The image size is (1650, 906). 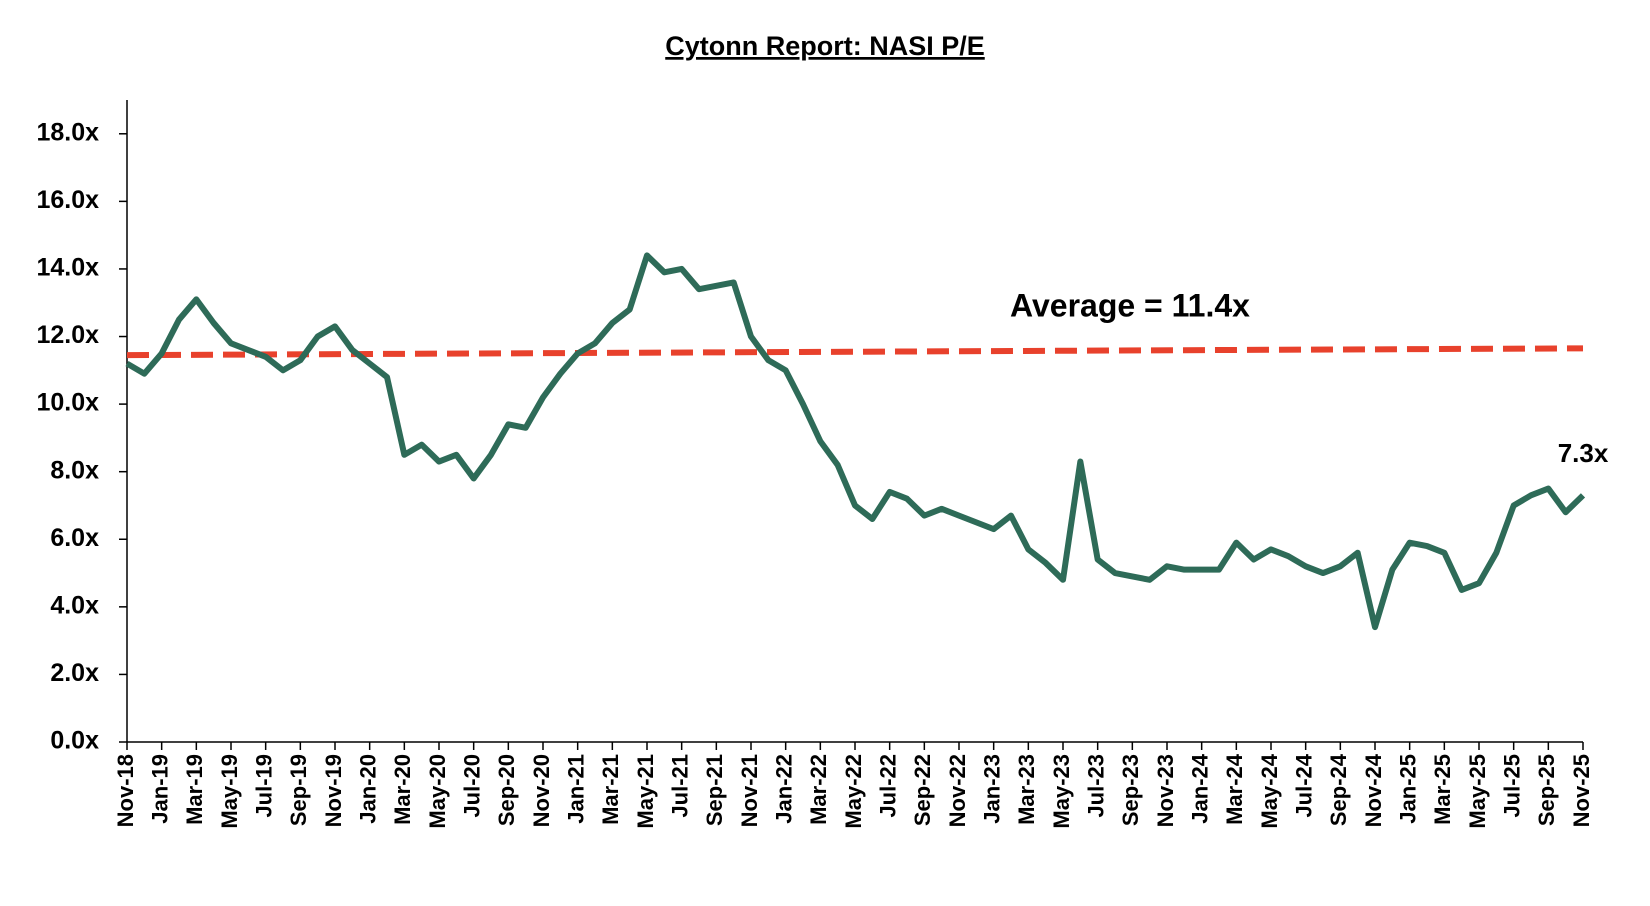 I want to click on x-tick-label: Mar-25, so click(x=1442, y=789).